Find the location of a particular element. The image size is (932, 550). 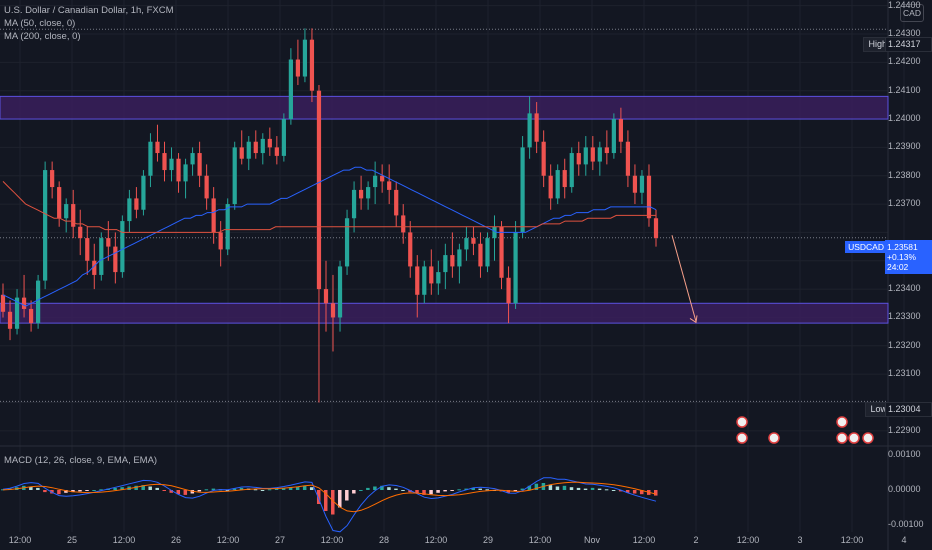

time-tick-label: 28 is located at coordinates (384, 540).